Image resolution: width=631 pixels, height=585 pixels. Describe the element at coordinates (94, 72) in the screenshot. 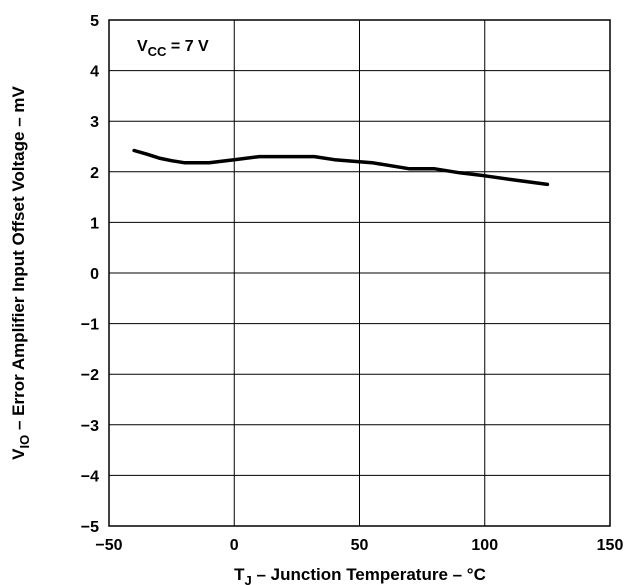

I see `y-tick-label: 4` at that location.